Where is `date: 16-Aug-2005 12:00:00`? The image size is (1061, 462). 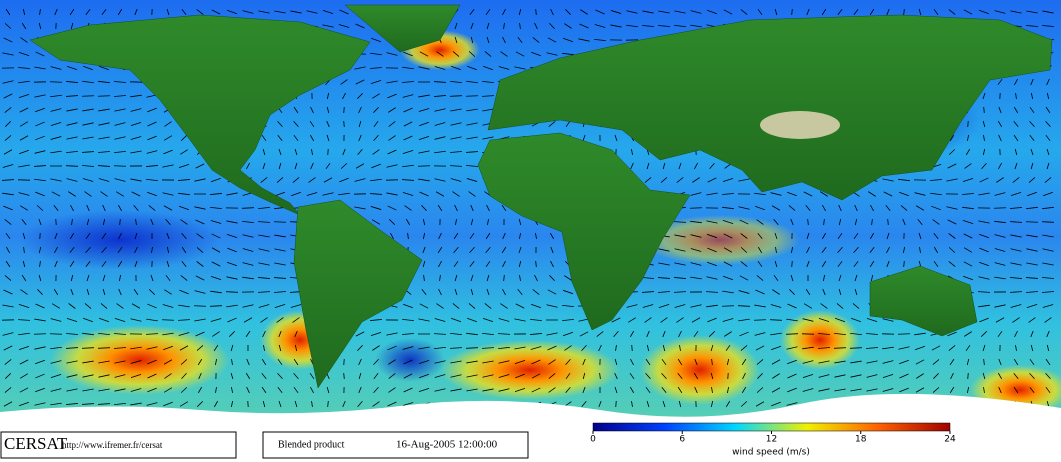 date: 16-Aug-2005 12:00:00 is located at coordinates (447, 445).